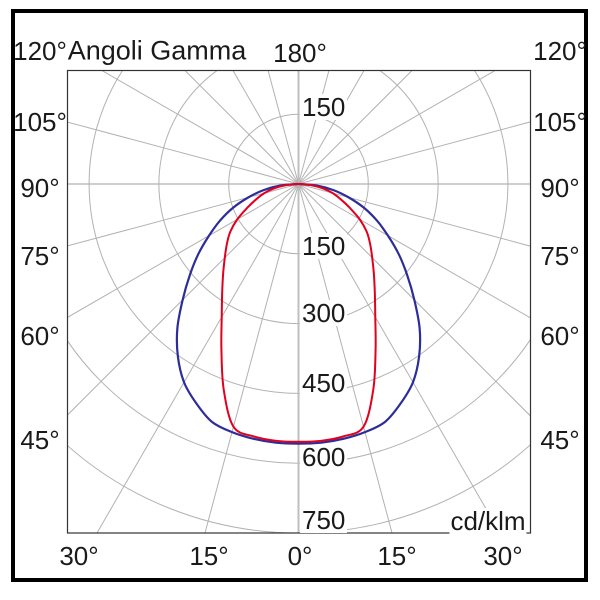 The image size is (600, 600). Describe the element at coordinates (324, 520) in the screenshot. I see `radial-tick-5-750: 750` at that location.